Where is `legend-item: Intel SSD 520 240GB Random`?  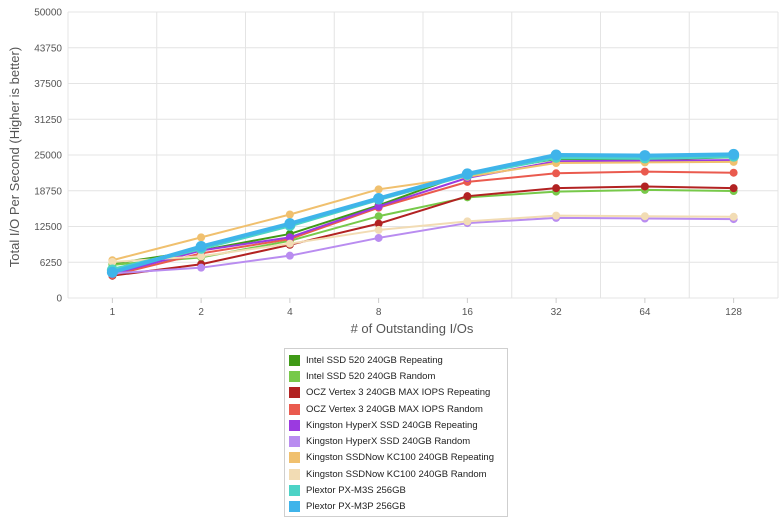 legend-item: Intel SSD 520 240GB Random is located at coordinates (396, 376).